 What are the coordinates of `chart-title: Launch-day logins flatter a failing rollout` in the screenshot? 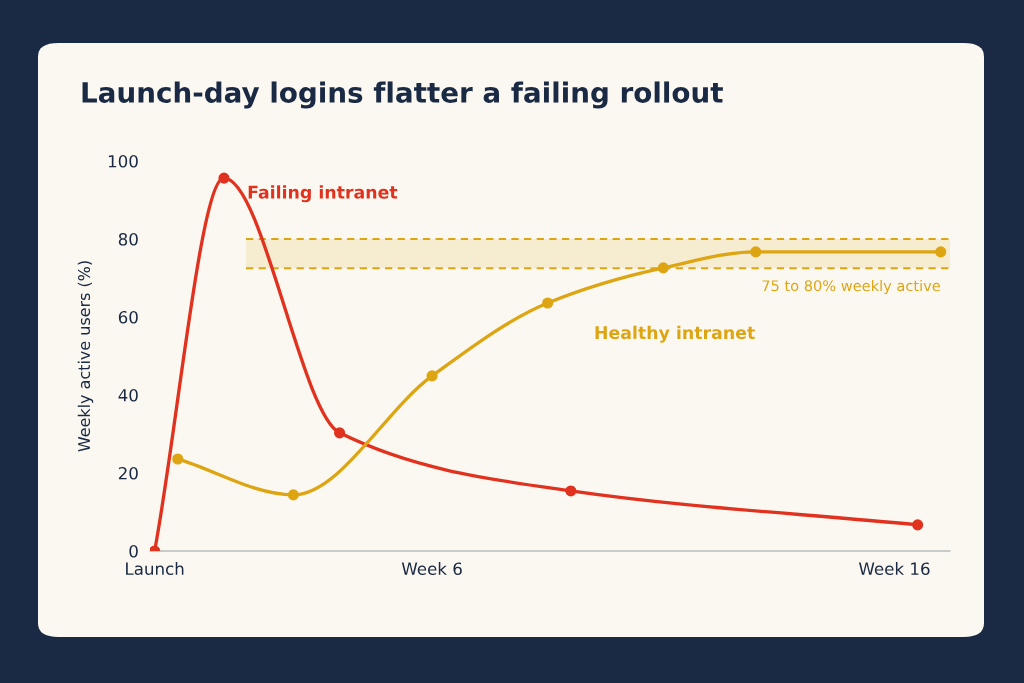 It's located at (402, 95).